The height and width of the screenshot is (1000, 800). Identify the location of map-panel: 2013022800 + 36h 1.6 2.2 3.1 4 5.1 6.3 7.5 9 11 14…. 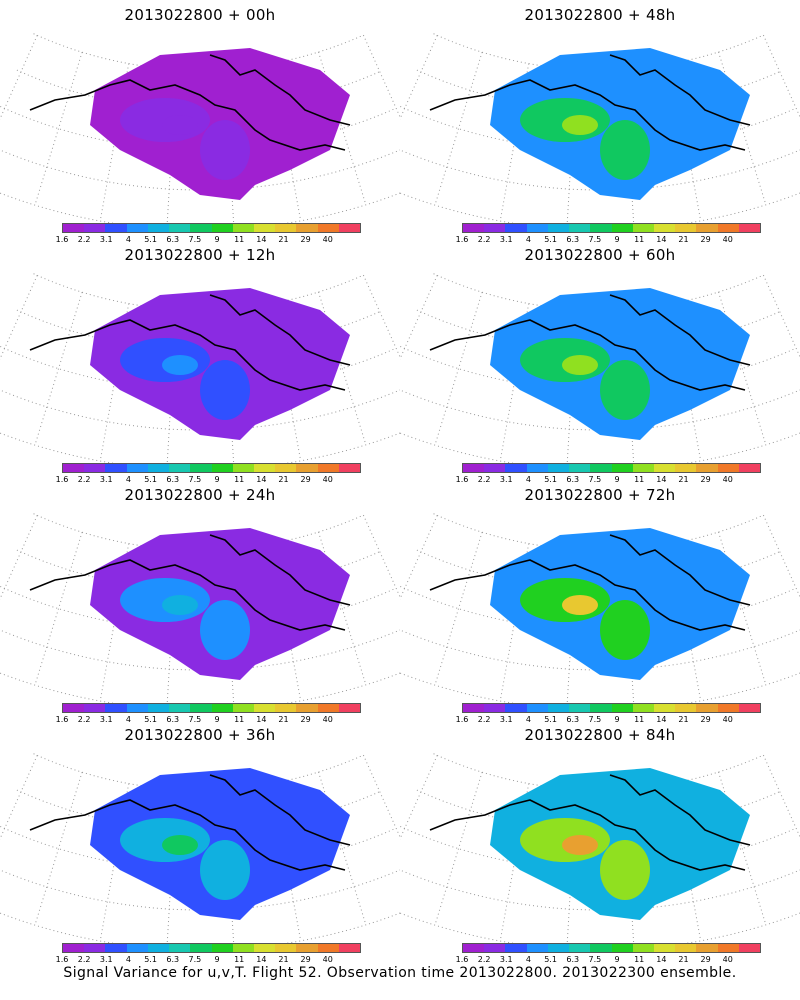
(200, 842).